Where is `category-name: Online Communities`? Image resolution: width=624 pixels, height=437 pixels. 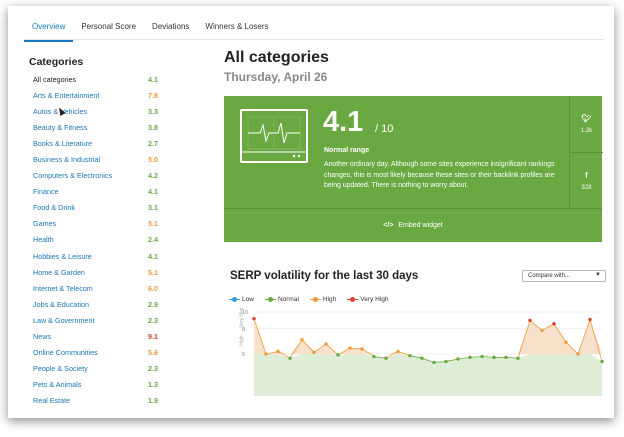 category-name: Online Communities is located at coordinates (65, 353).